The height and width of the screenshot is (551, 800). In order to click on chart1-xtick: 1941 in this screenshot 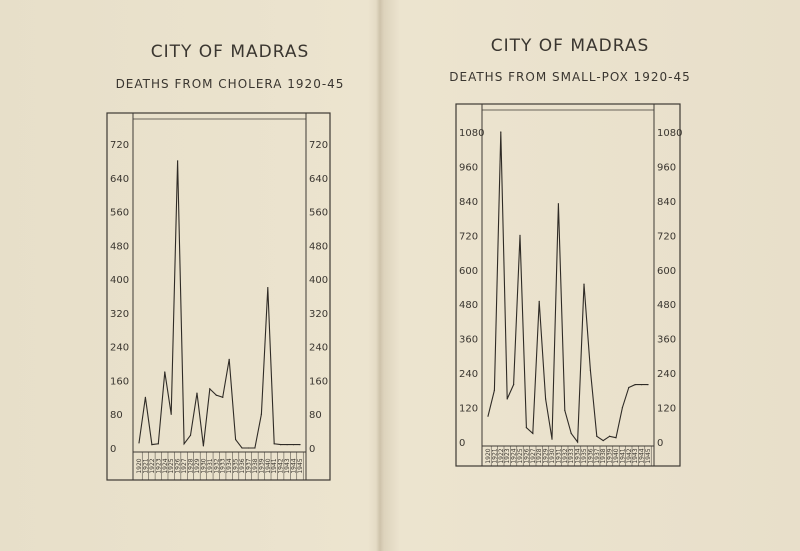, I will do `click(274, 465)`.